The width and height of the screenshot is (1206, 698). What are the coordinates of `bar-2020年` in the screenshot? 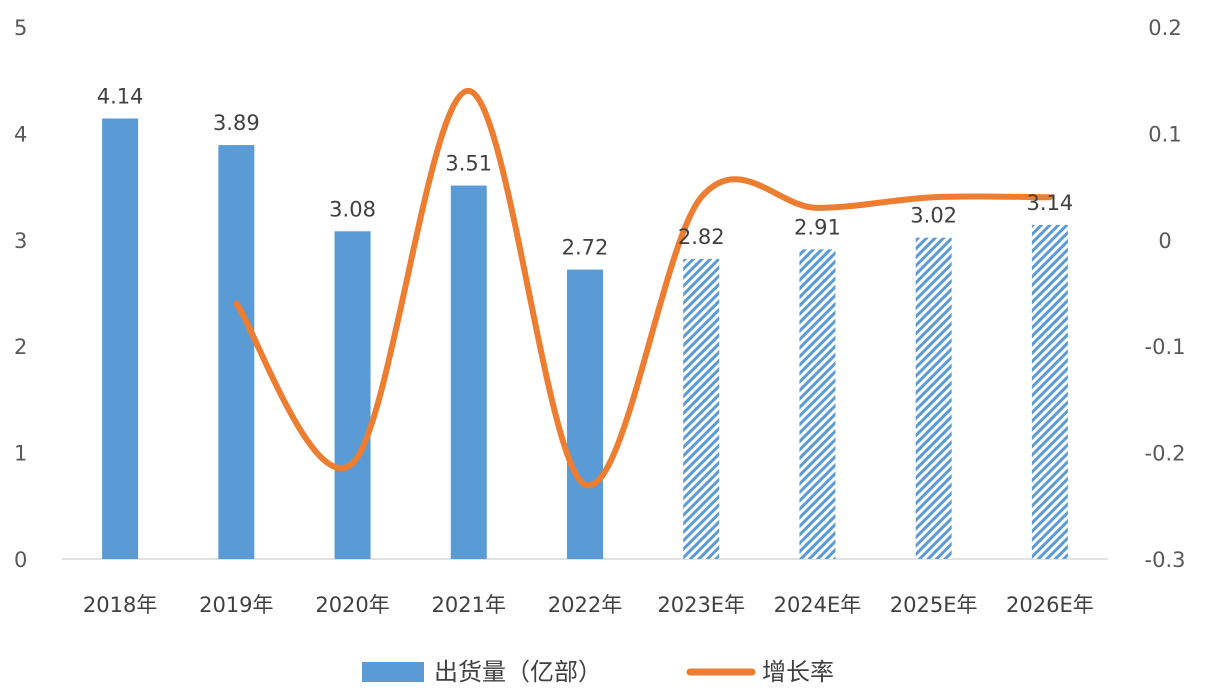 It's located at (352, 395).